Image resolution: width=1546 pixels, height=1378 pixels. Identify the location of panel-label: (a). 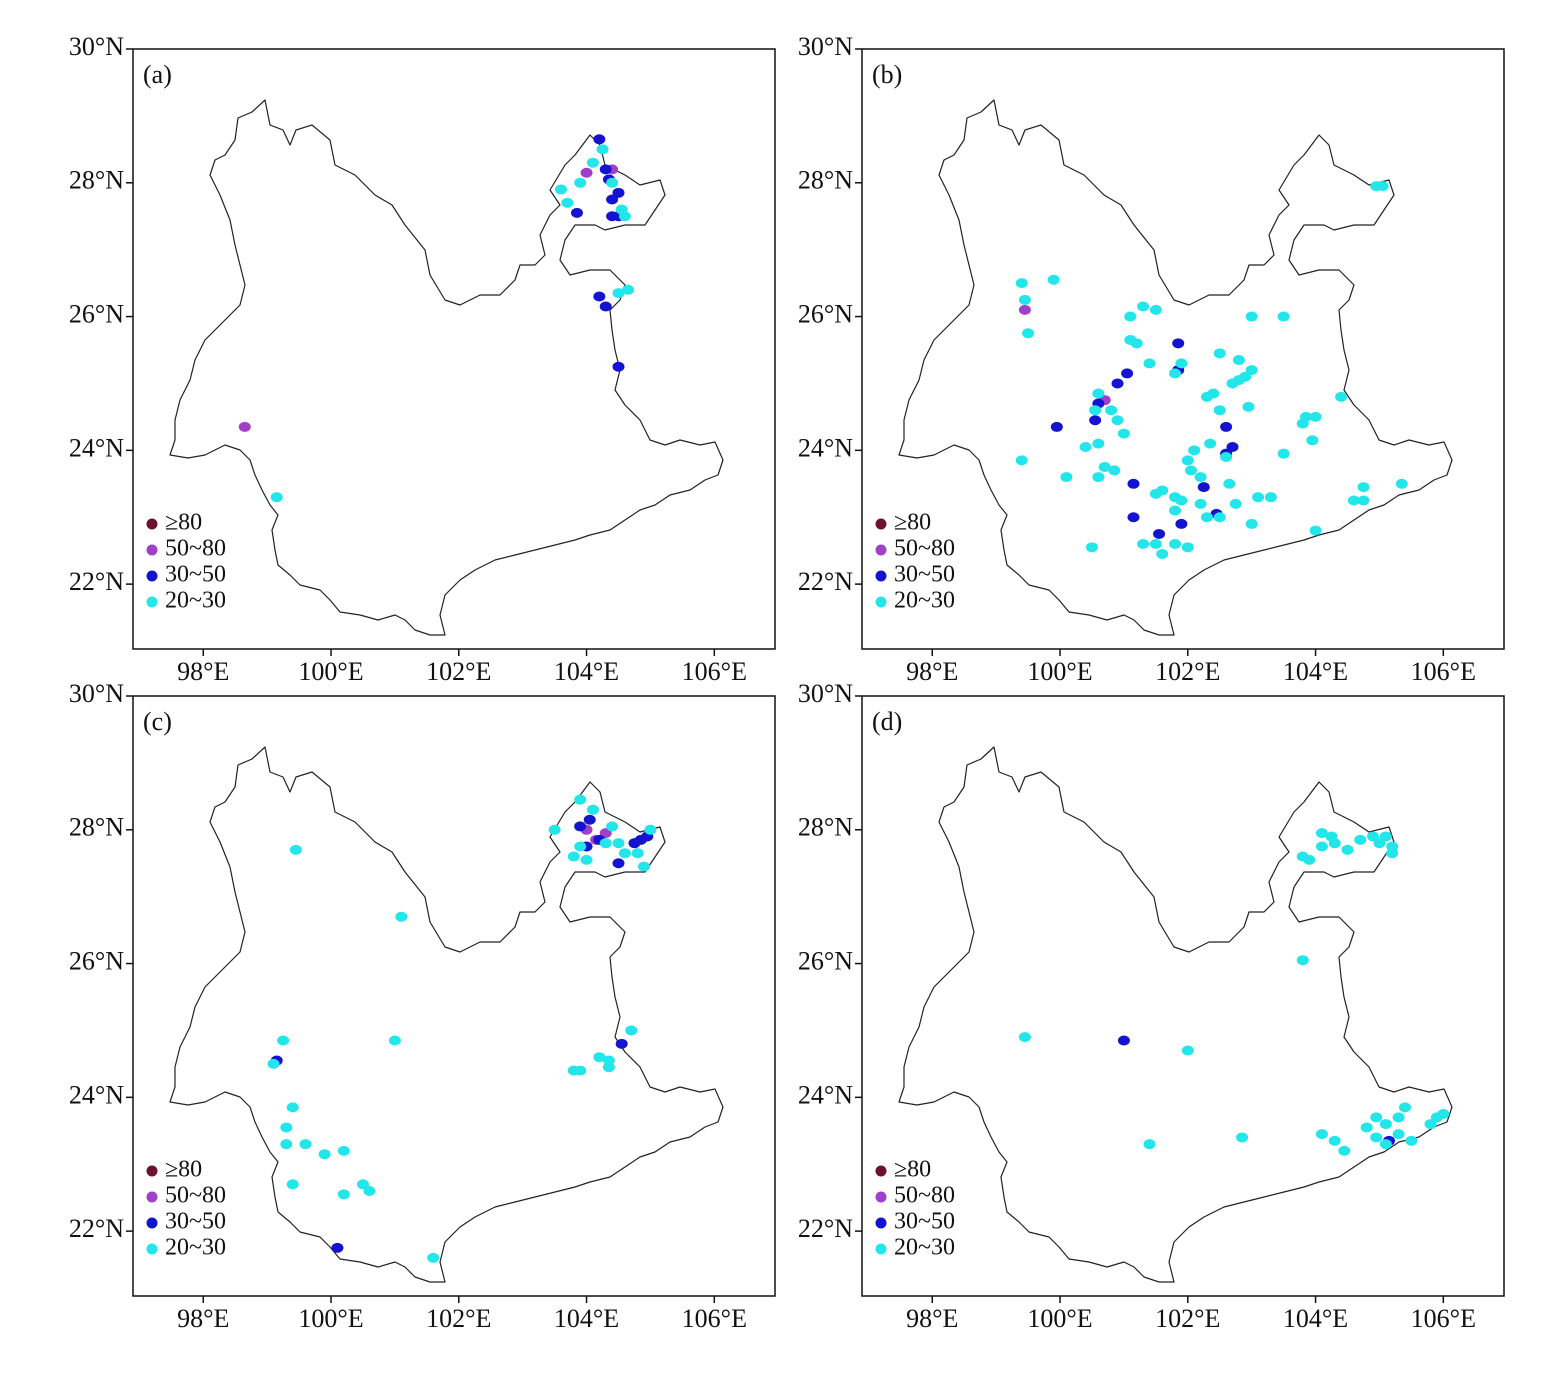
(157, 74).